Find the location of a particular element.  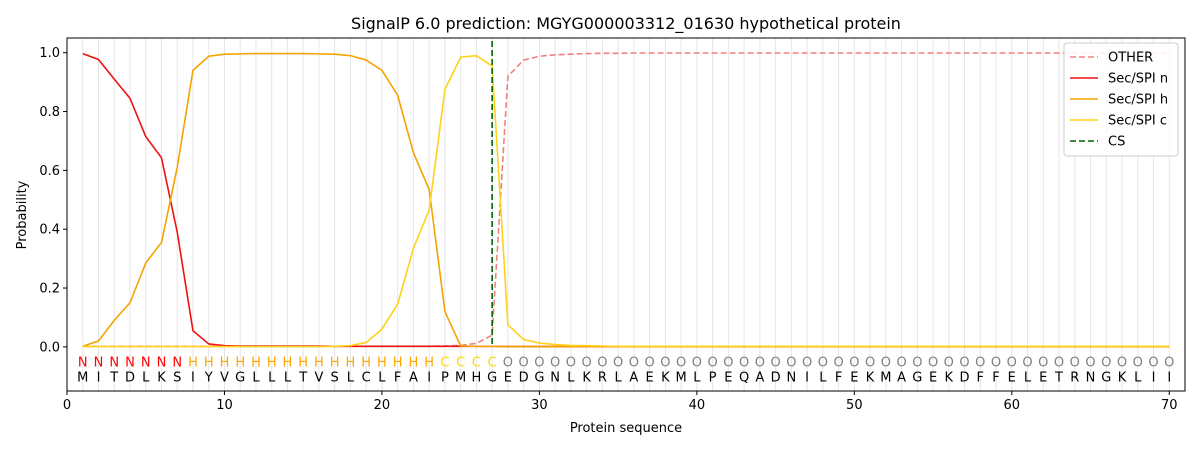

x-tick-label: 30 is located at coordinates (539, 405).